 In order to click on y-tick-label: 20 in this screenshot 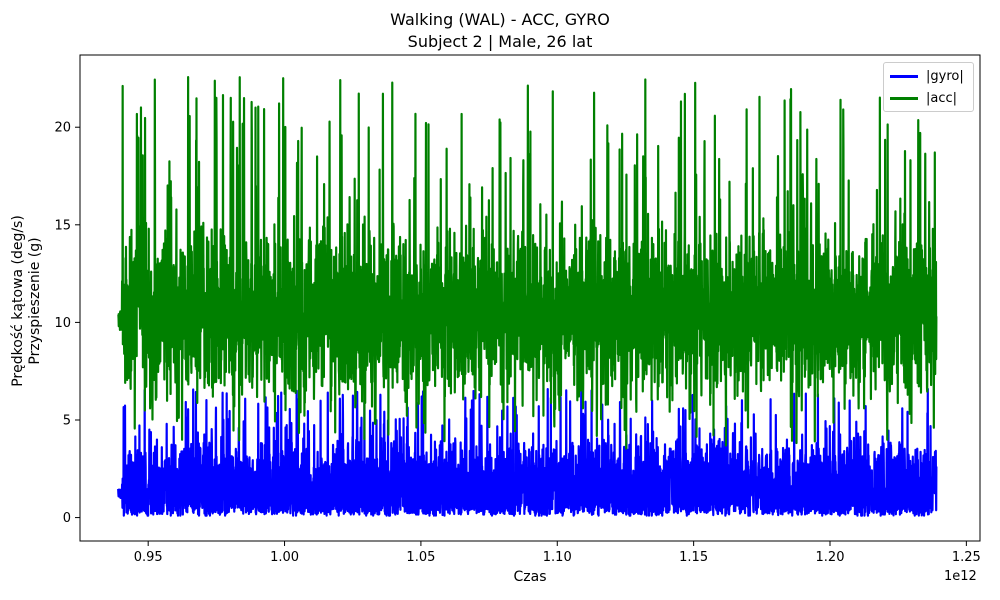, I will do `click(62, 128)`.